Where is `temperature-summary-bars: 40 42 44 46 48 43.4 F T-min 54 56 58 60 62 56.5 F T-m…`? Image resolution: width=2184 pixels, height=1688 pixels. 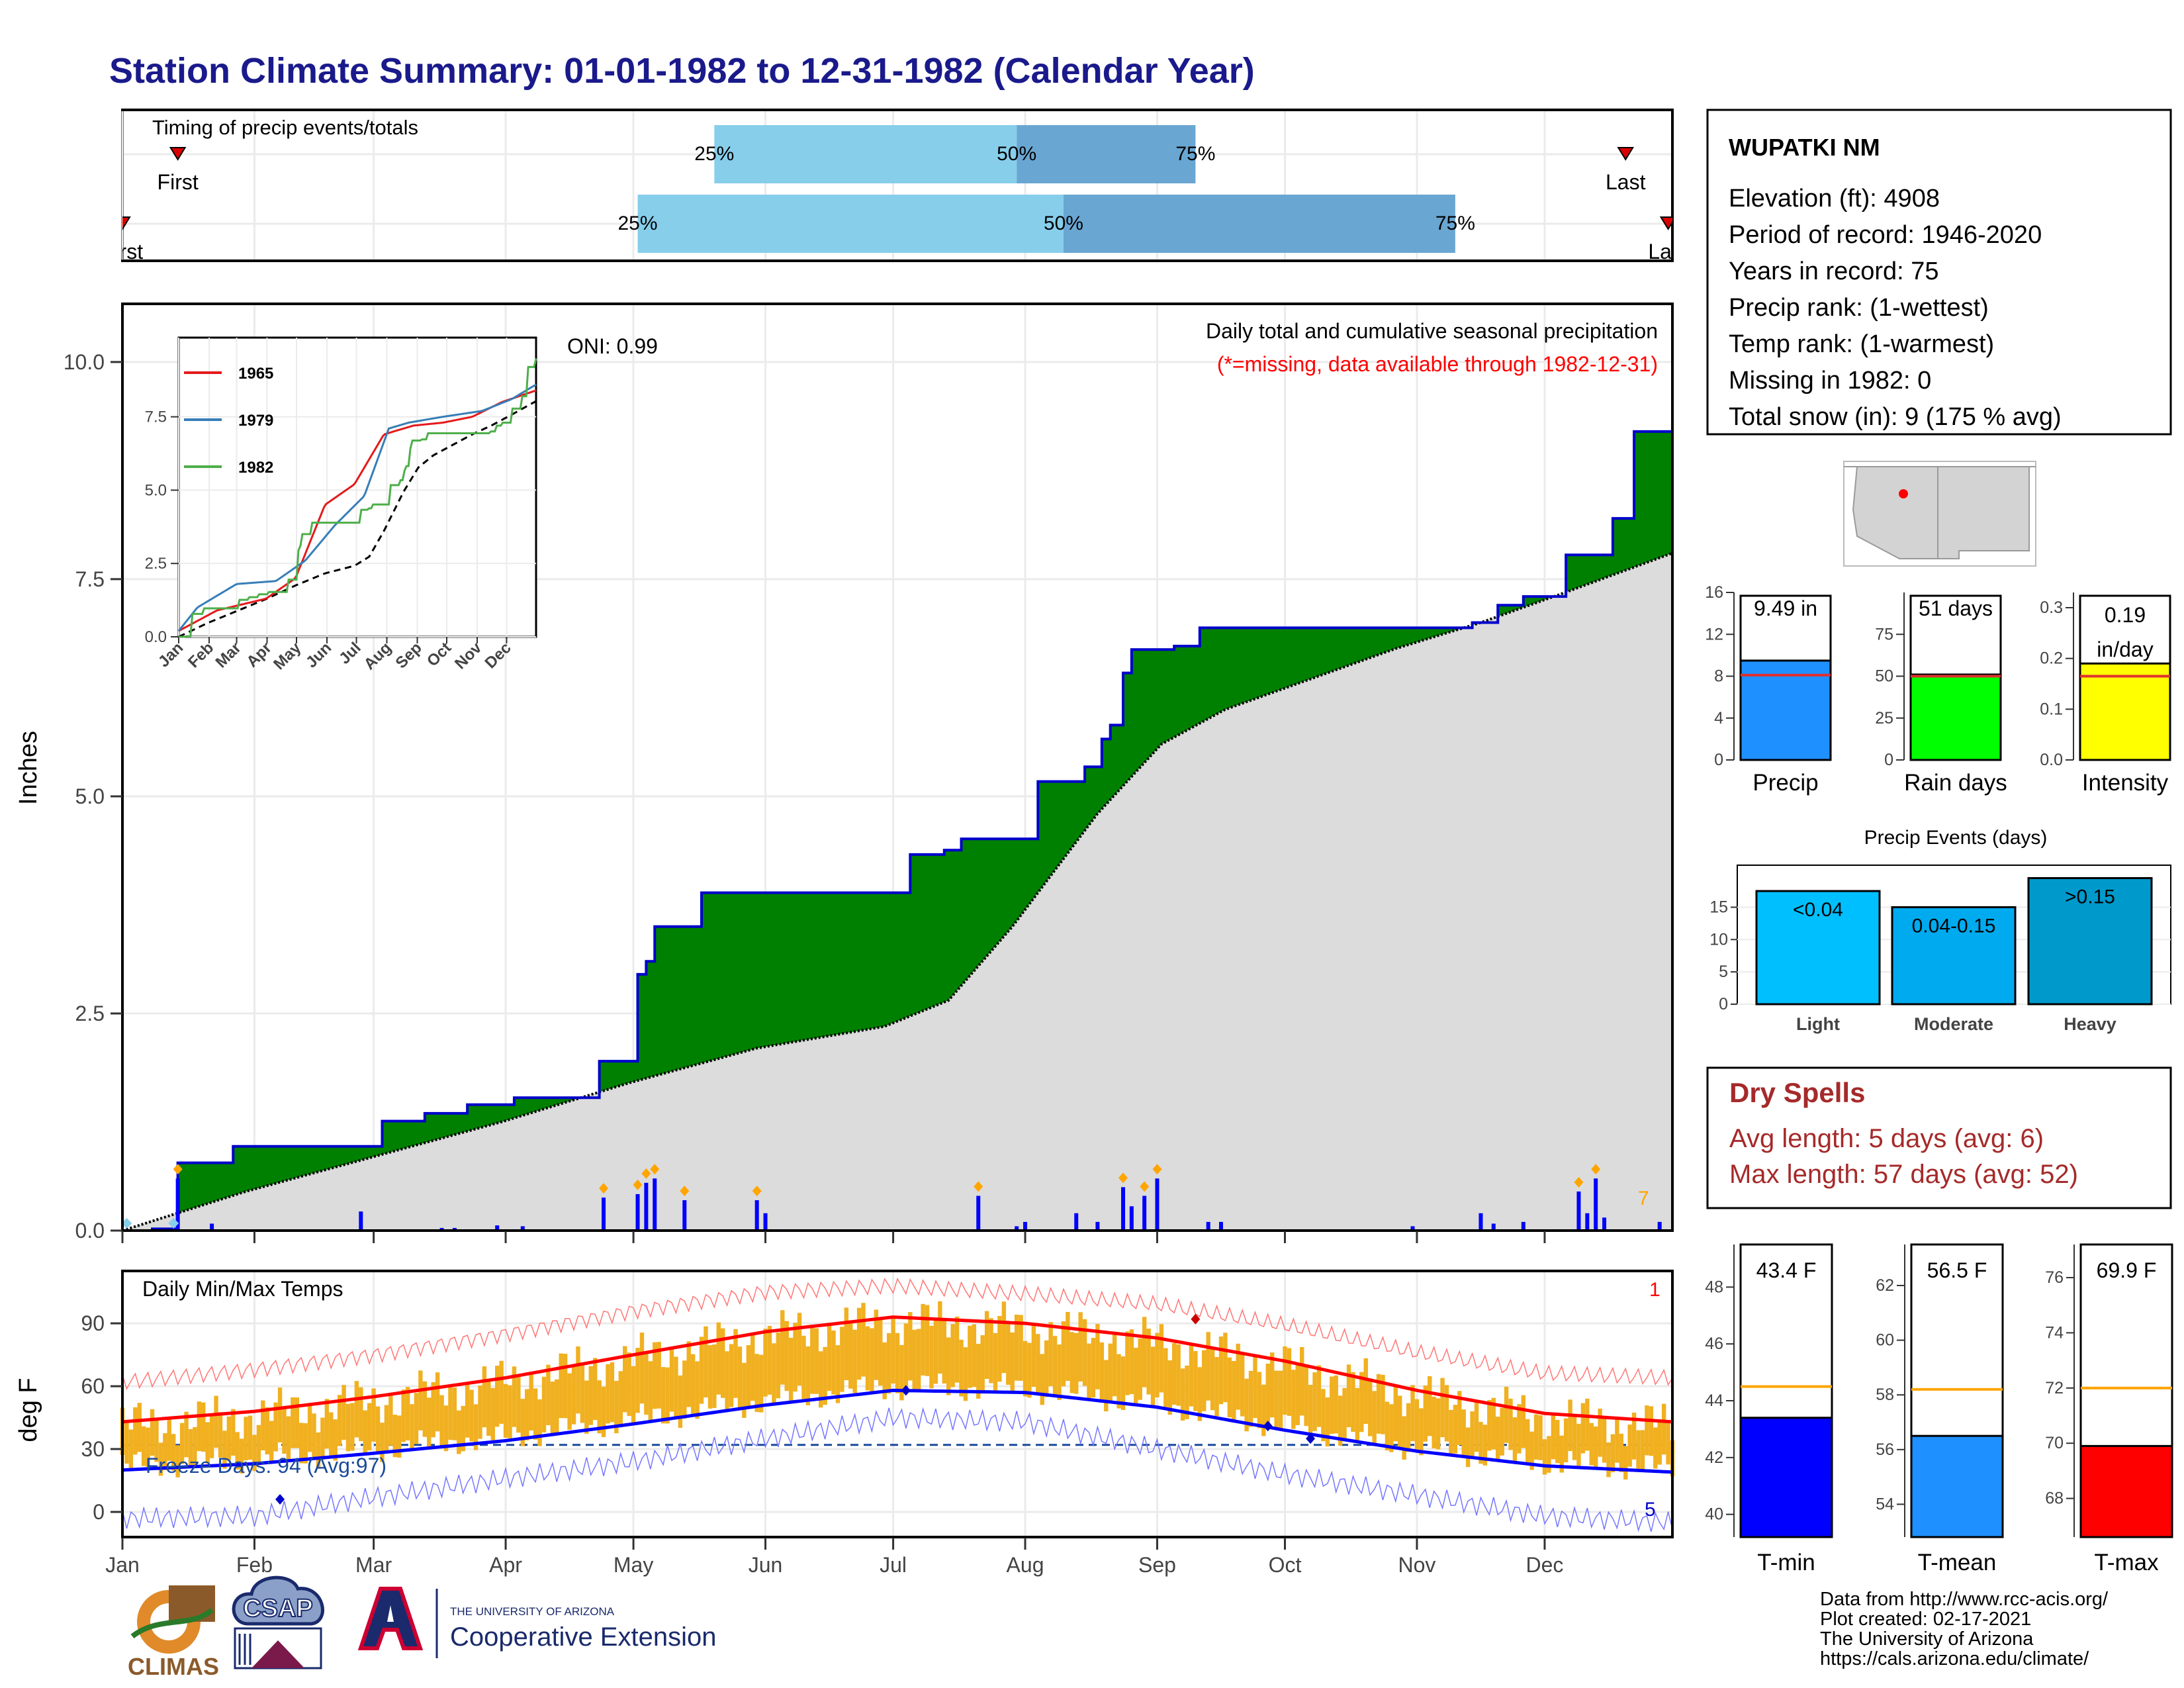 temperature-summary-bars: 40 42 44 46 48 43.4 F T-min 54 56 58 60 62 56.5 F T-m… is located at coordinates (1939, 1409).